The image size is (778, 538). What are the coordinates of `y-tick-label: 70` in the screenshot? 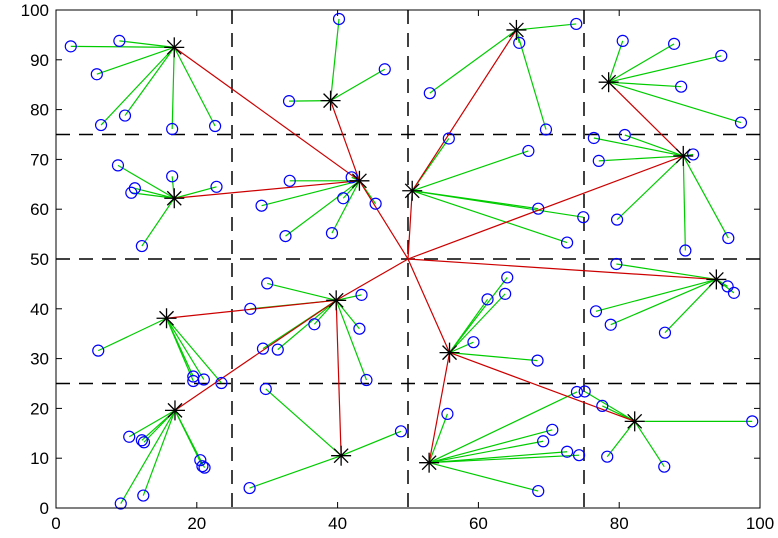 It's located at (39, 159).